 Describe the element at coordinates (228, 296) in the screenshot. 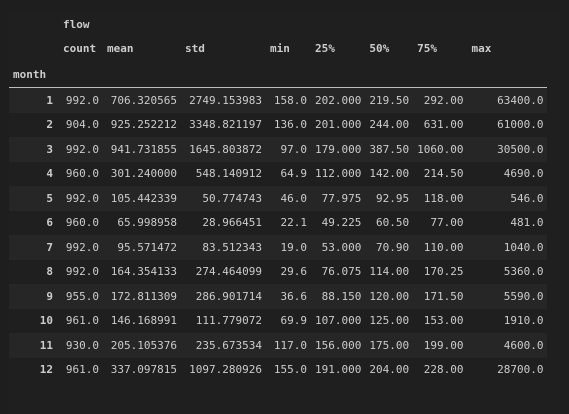

I see `table-cell: 286.901714` at that location.